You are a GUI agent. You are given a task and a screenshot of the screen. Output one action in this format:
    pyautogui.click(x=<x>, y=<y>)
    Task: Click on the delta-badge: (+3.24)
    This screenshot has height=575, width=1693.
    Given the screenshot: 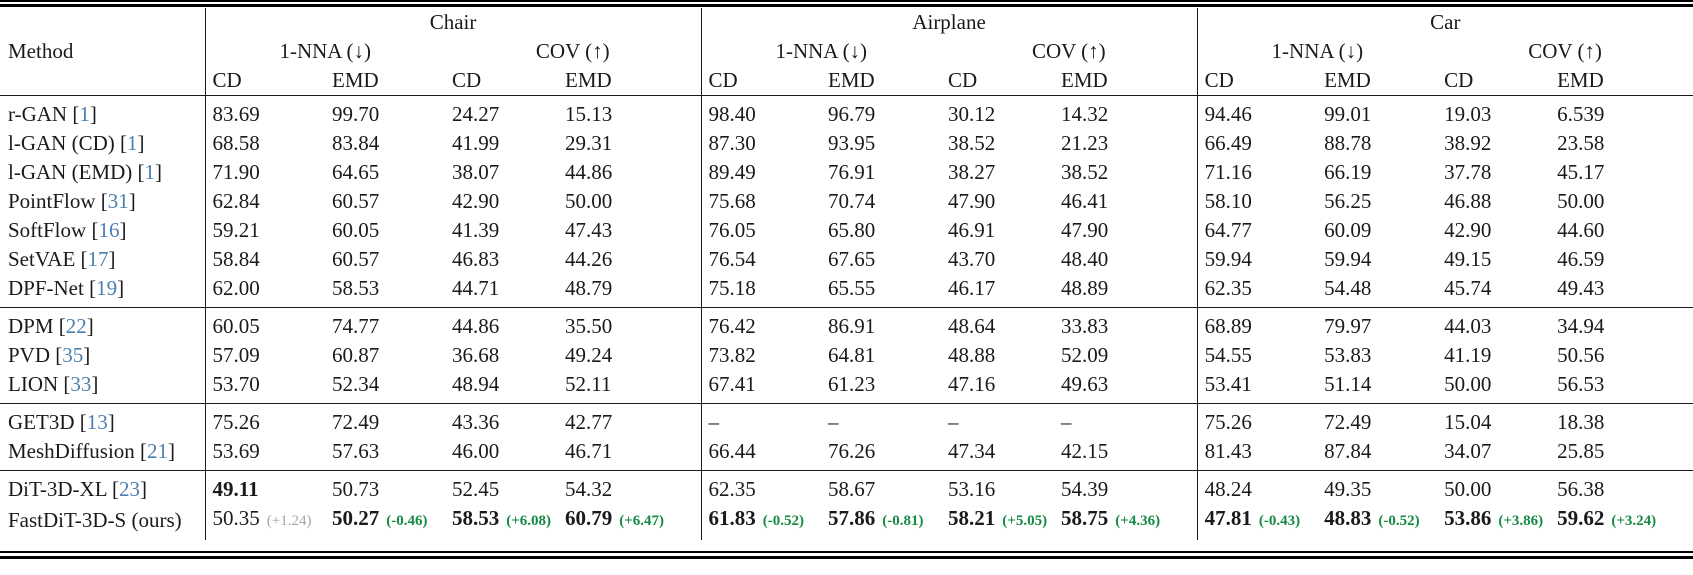 What is the action you would take?
    pyautogui.click(x=1634, y=521)
    